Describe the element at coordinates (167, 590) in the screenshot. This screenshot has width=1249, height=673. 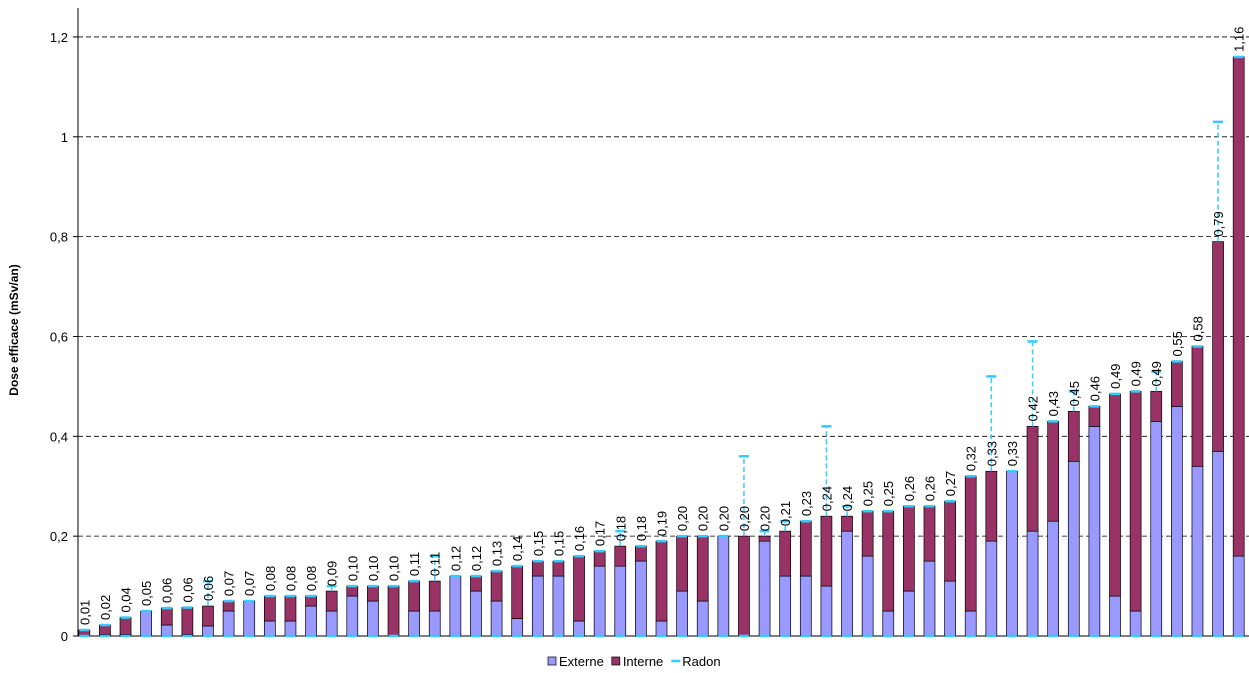
I see `value-label: 0,06` at that location.